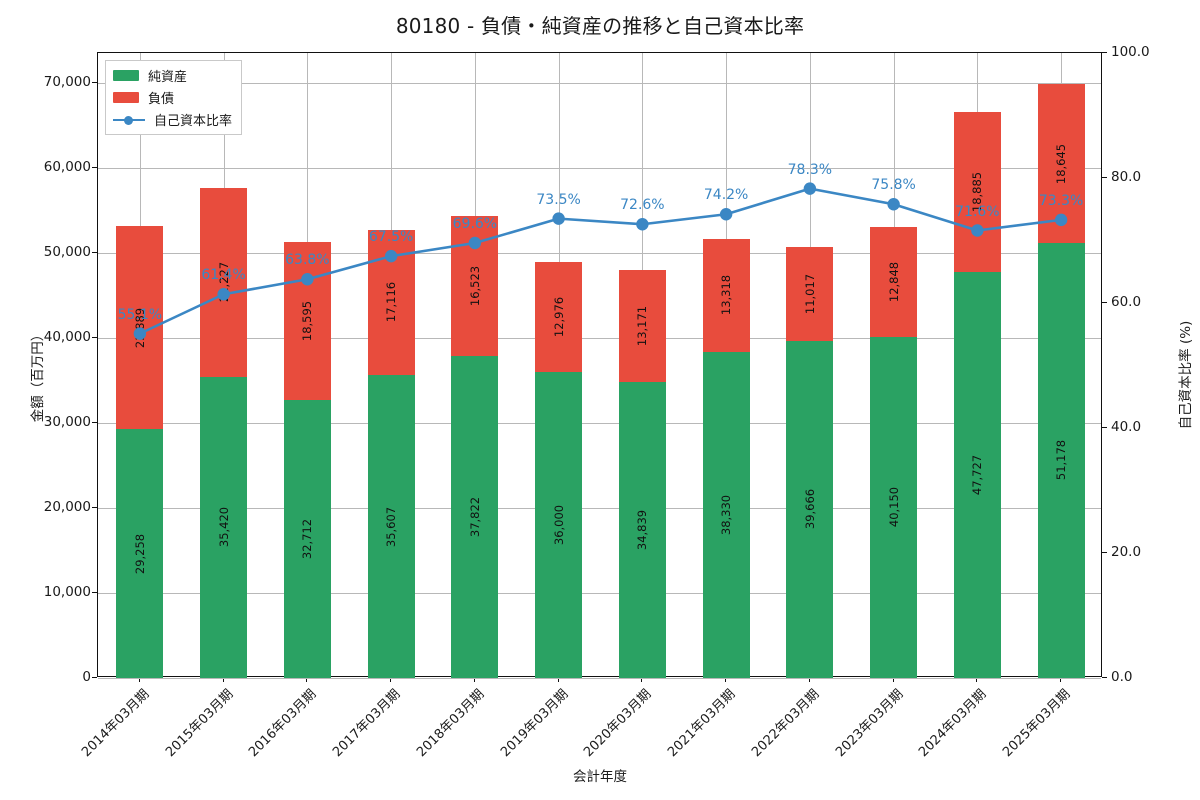 This screenshot has height=800, width=1200. Describe the element at coordinates (786, 723) in the screenshot. I see `x-axis-tick-label: 2022年03月期` at that location.